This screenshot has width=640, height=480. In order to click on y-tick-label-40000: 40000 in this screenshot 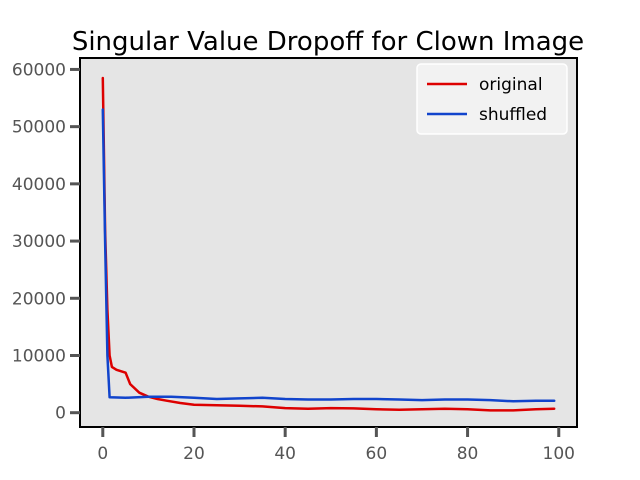, I will do `click(39, 185)`.